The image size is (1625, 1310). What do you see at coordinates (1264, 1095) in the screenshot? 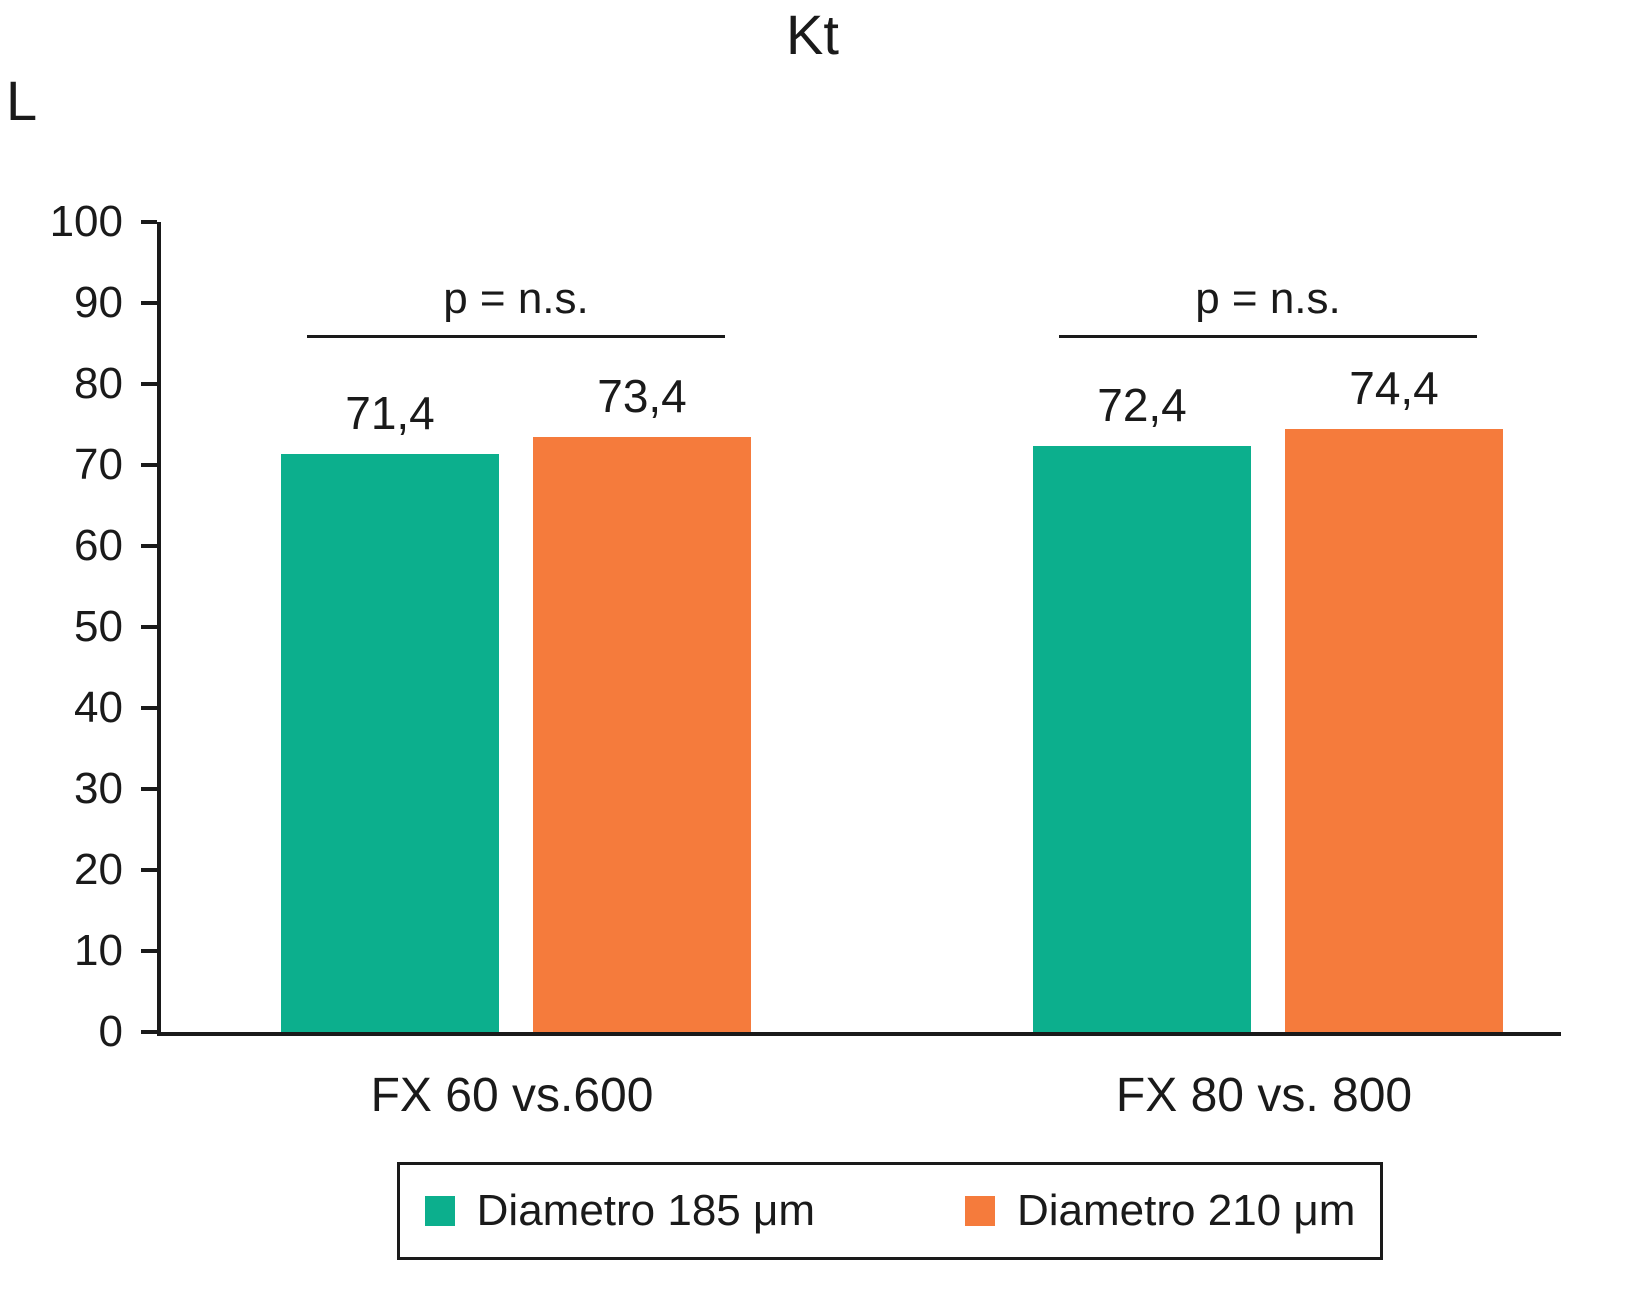
I see `category-label: FX 80 vs. 800` at bounding box center [1264, 1095].